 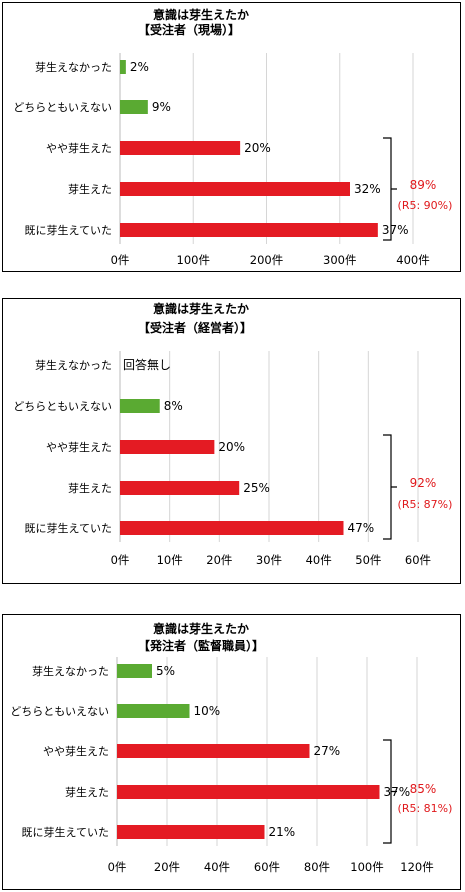 What do you see at coordinates (423, 483) in the screenshot?
I see `summary-percent: 92%` at bounding box center [423, 483].